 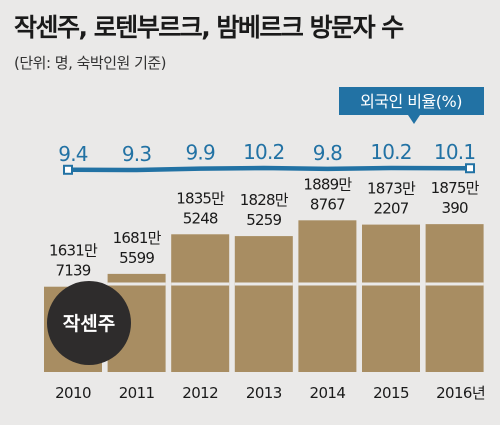 I want to click on ratio-value-label: 9.8, so click(x=327, y=153).